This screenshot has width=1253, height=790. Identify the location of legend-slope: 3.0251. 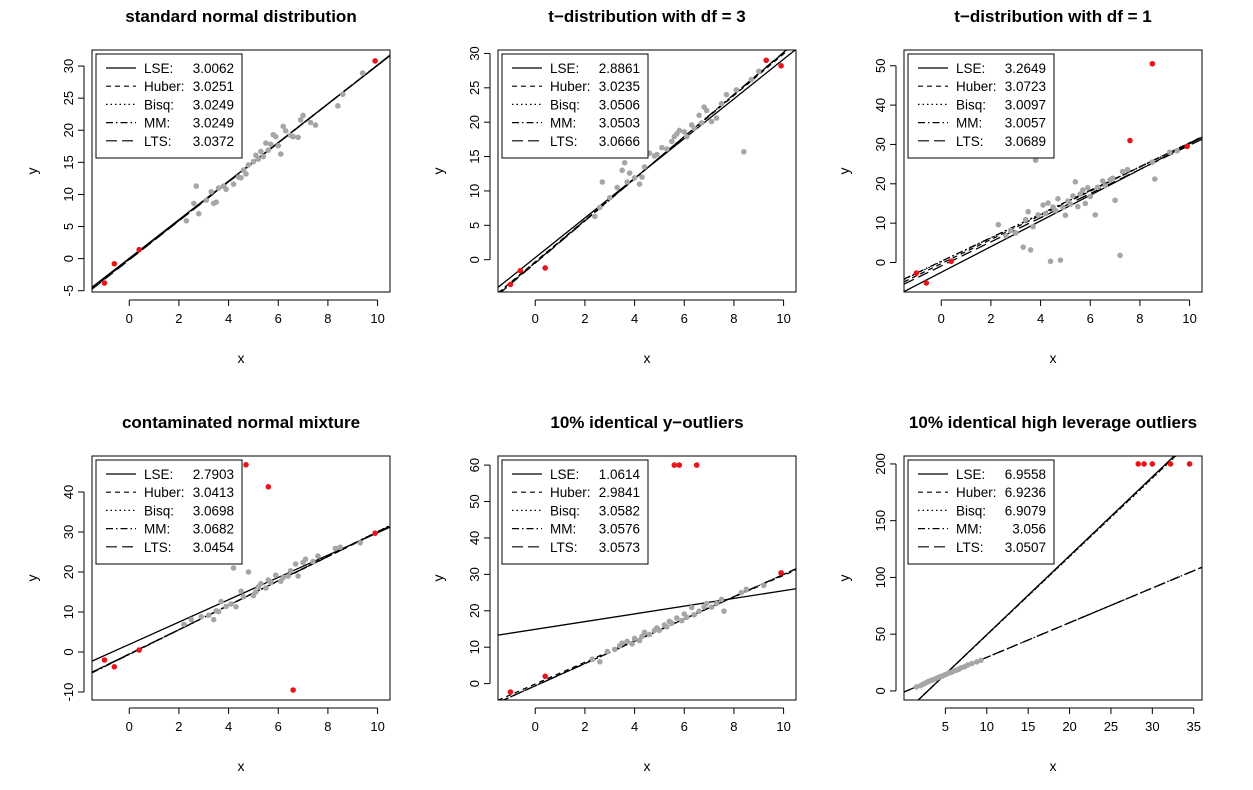
(213, 86).